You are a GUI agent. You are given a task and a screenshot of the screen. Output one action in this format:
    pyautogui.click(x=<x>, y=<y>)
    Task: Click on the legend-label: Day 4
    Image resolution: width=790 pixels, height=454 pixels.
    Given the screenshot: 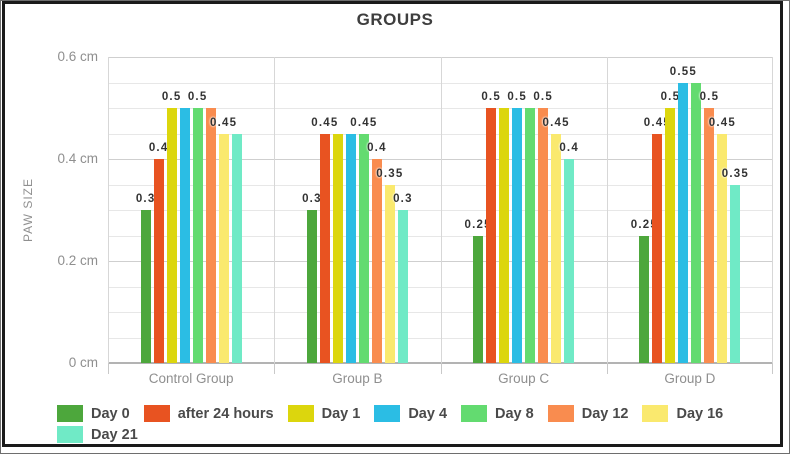 What is the action you would take?
    pyautogui.click(x=428, y=413)
    